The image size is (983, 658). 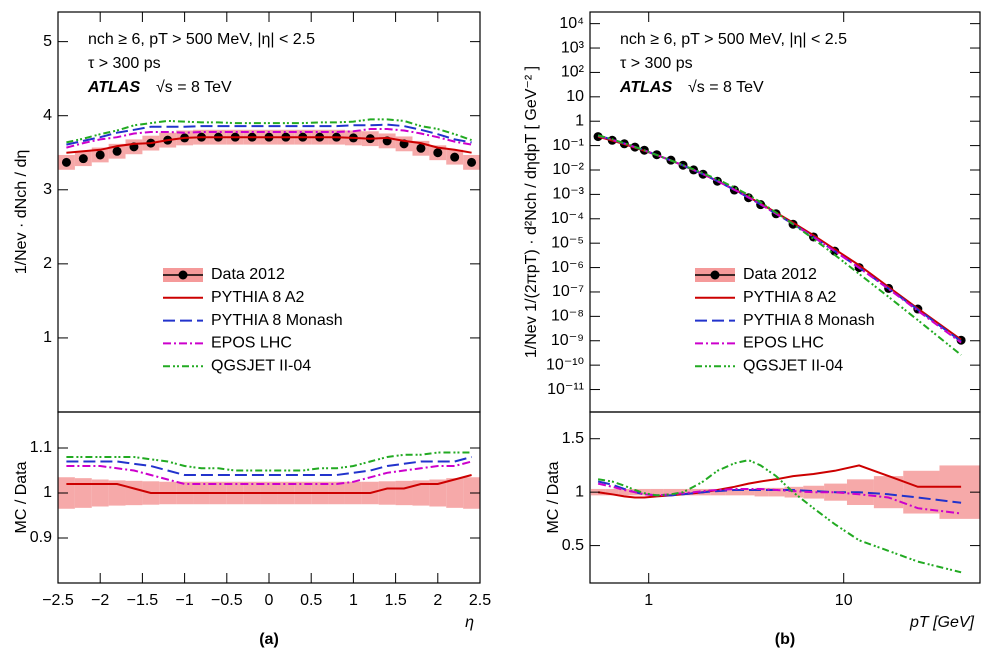 What do you see at coordinates (573, 545) in the screenshot?
I see `y-tick-label: 0.5` at bounding box center [573, 545].